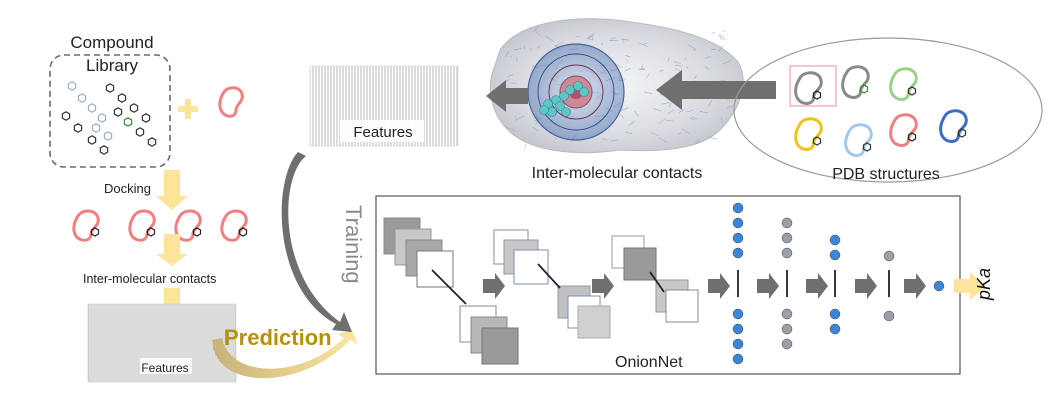  Describe the element at coordinates (172, 190) in the screenshot. I see `docking-arrow-icon` at that location.